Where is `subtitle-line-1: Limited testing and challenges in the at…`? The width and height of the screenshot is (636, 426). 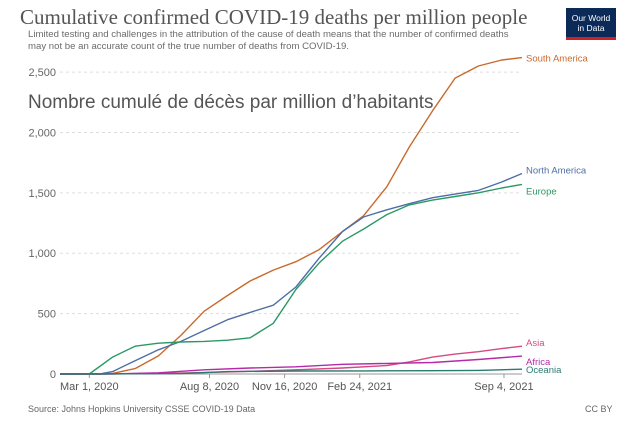
subtitle-line-1: Limited testing and challenges in the at… is located at coordinates (268, 34).